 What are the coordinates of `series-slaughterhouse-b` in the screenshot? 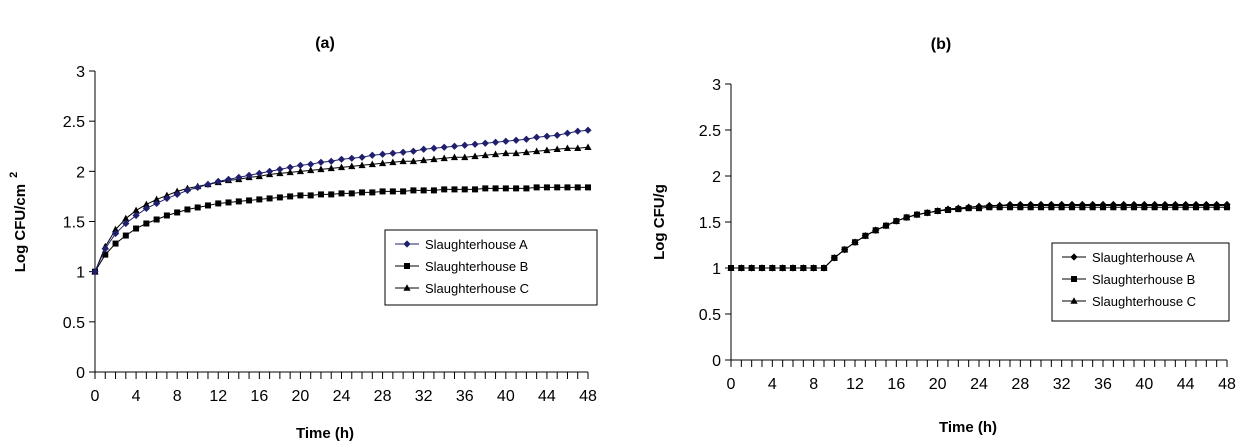 It's located at (341, 229).